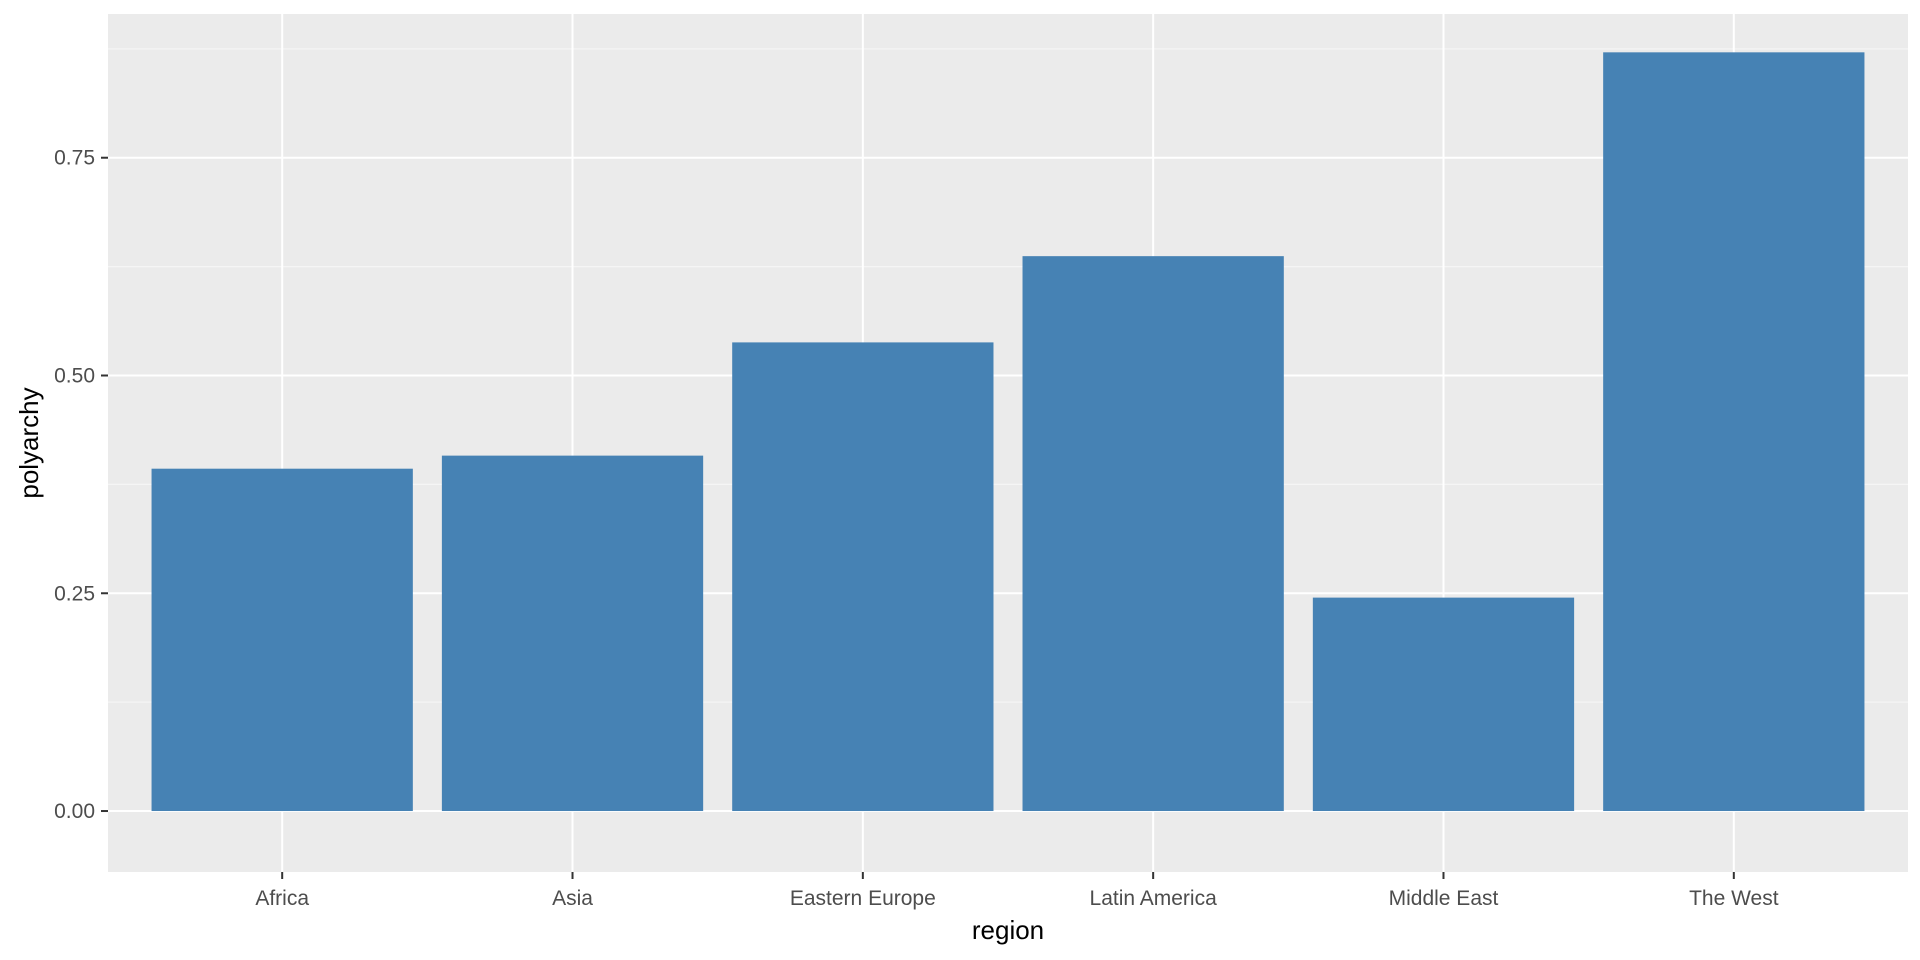  Describe the element at coordinates (1444, 898) in the screenshot. I see `x-tick-label: Middle East` at that location.